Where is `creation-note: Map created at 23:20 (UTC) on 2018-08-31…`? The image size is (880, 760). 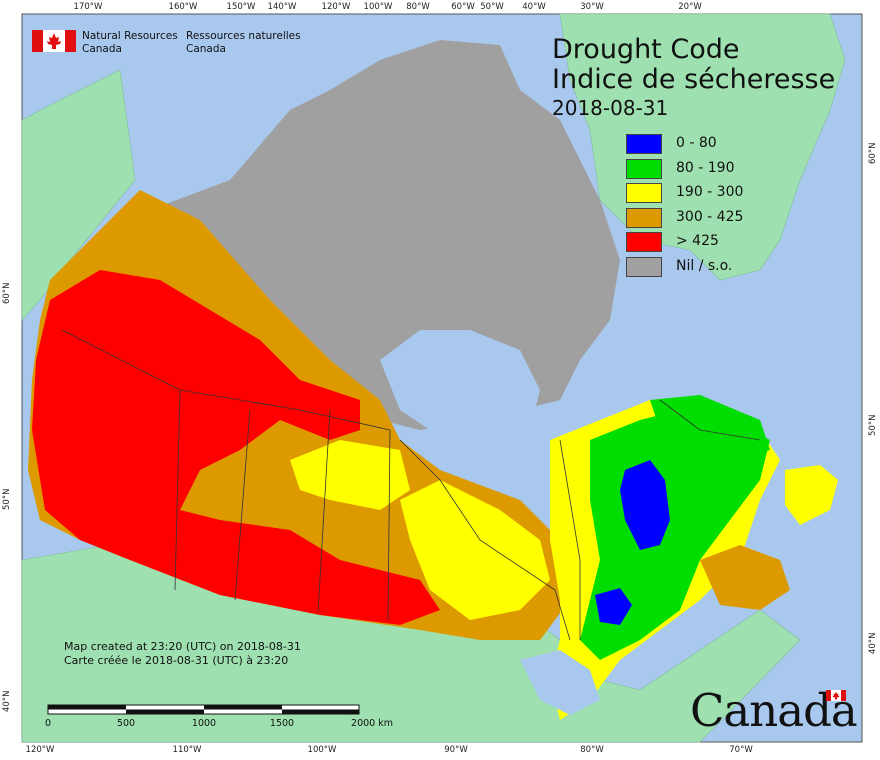 creation-note: Map created at 23:20 (UTC) on 2018-08-31… is located at coordinates (182, 654).